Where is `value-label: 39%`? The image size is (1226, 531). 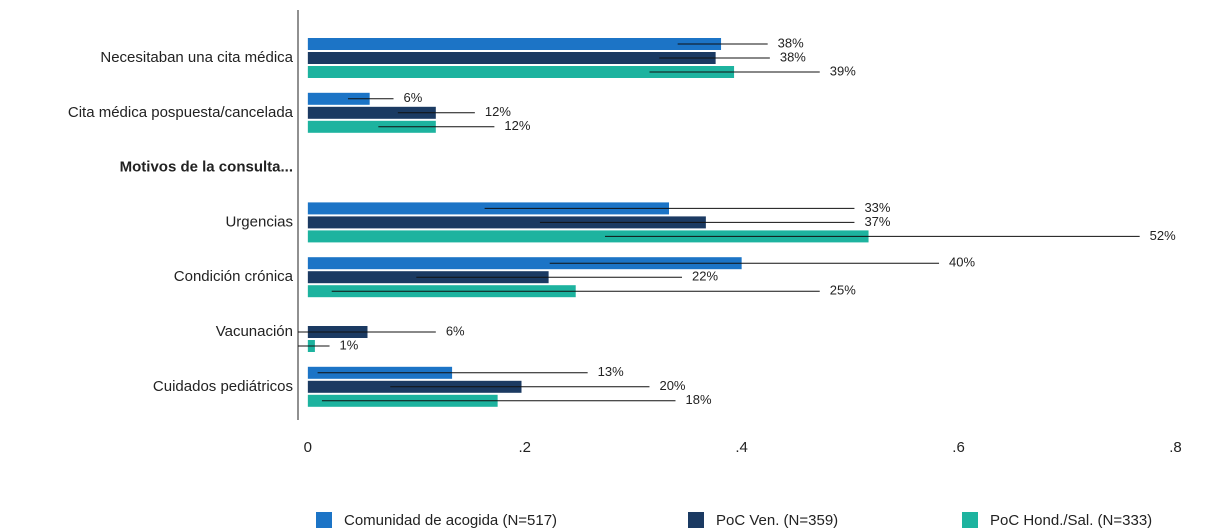
value-label: 39% is located at coordinates (843, 70).